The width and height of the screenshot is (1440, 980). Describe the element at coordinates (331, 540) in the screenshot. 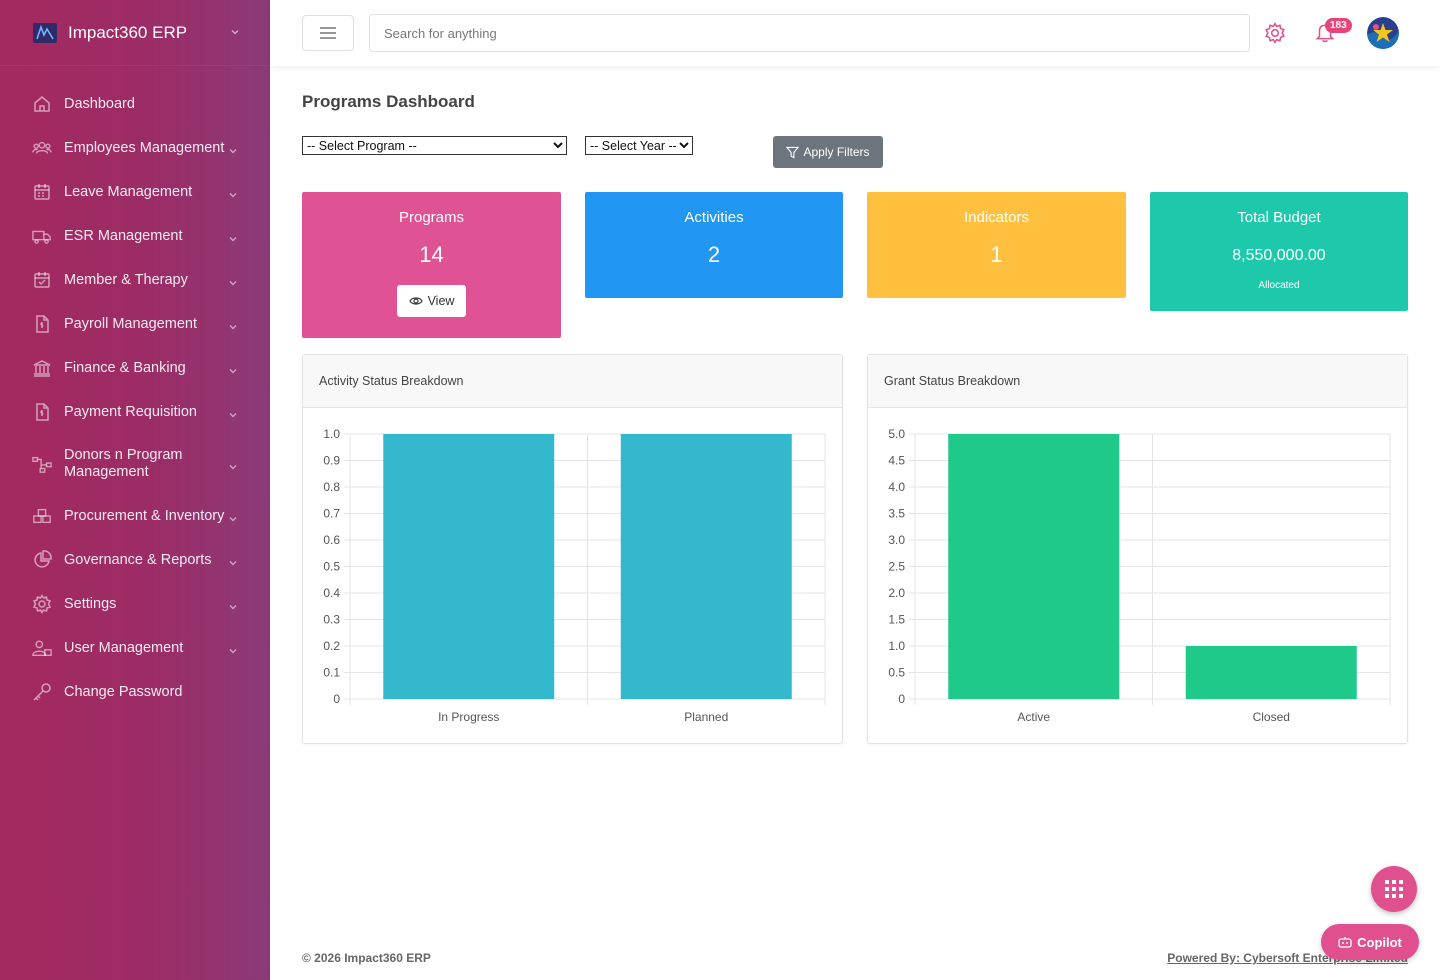

I see `y-tick-label: 0.6` at that location.